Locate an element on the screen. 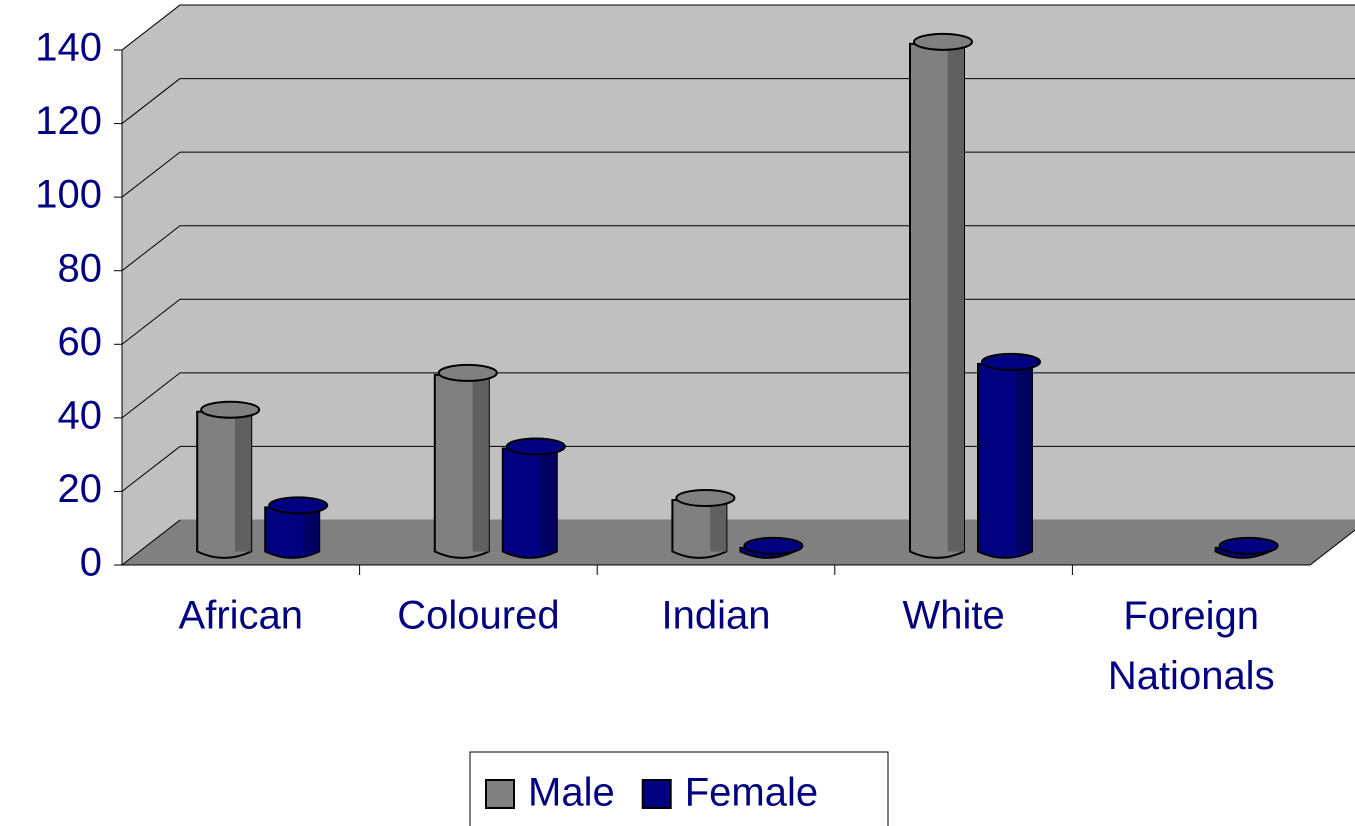 Image resolution: width=1355 pixels, height=826 pixels. legend: Male Female is located at coordinates (679, 788).